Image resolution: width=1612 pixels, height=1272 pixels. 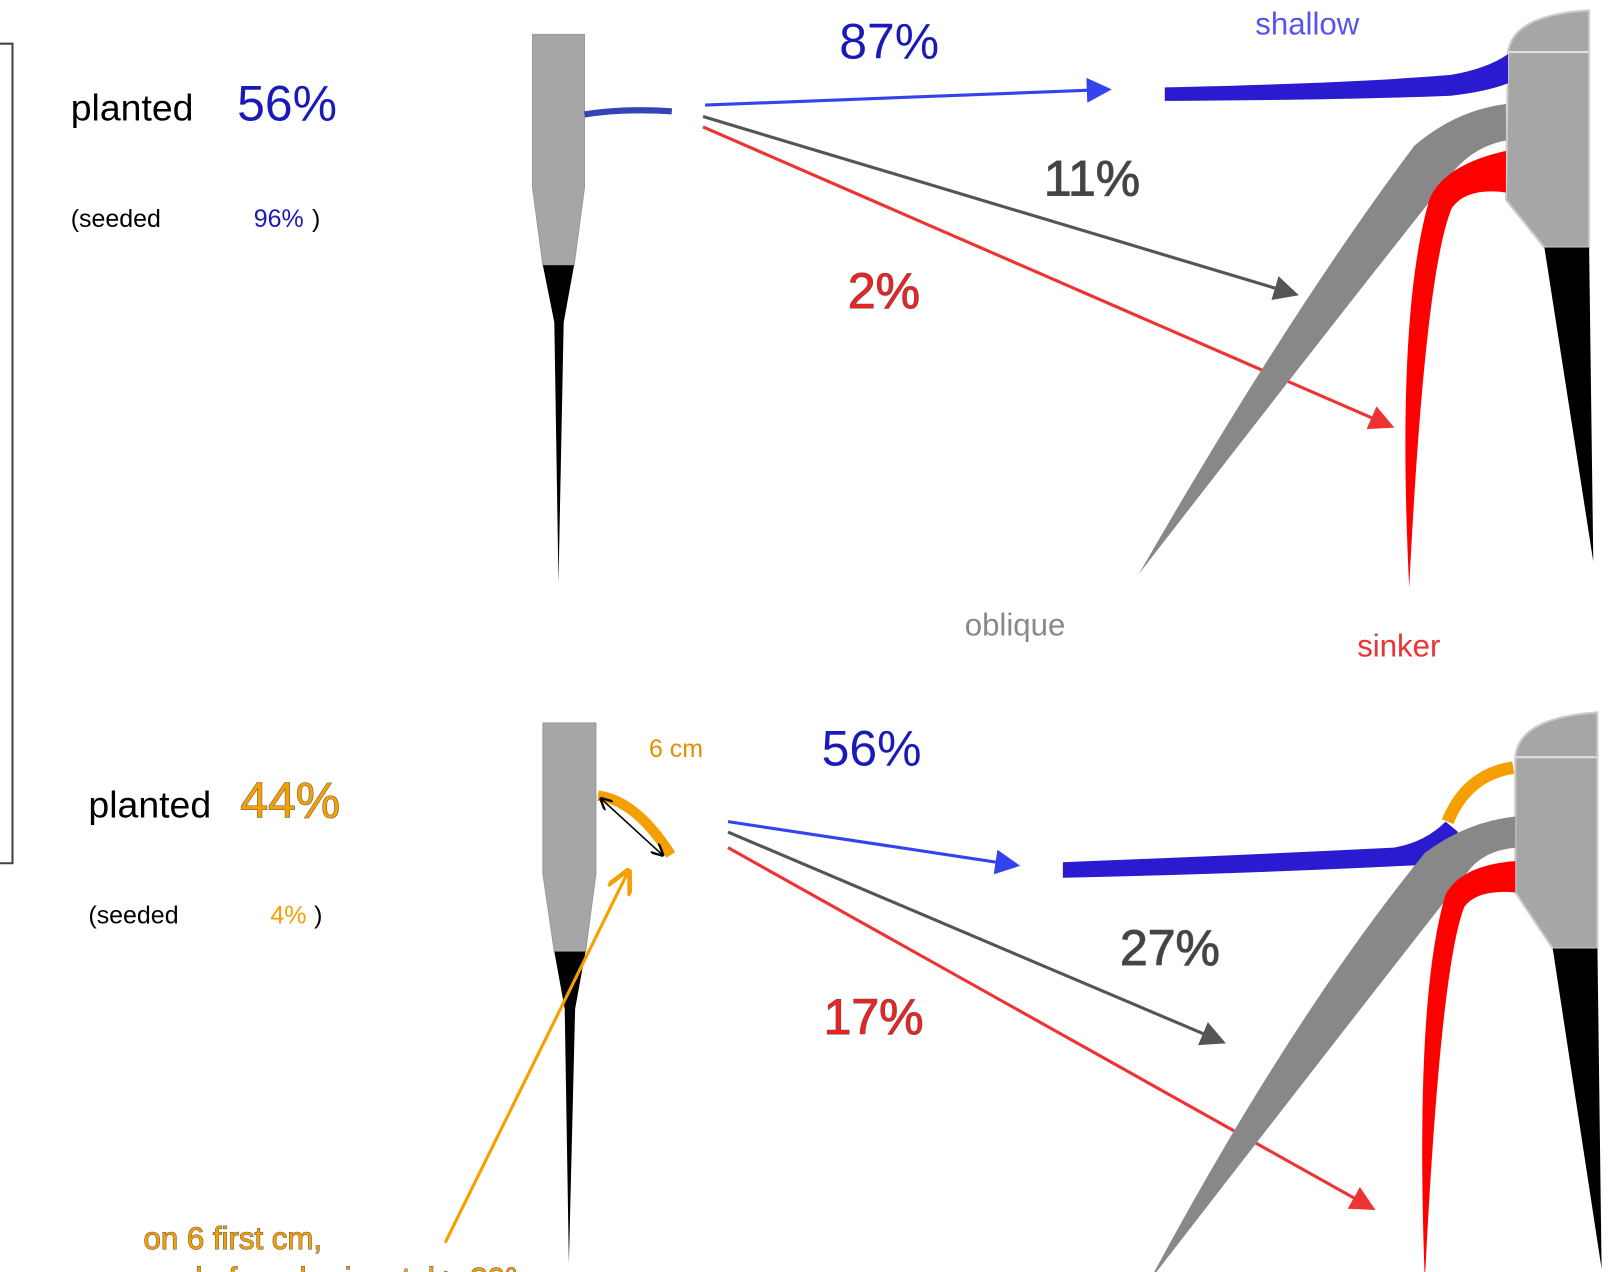 What do you see at coordinates (872, 748) in the screenshot?
I see `shallow-pct: 56%` at bounding box center [872, 748].